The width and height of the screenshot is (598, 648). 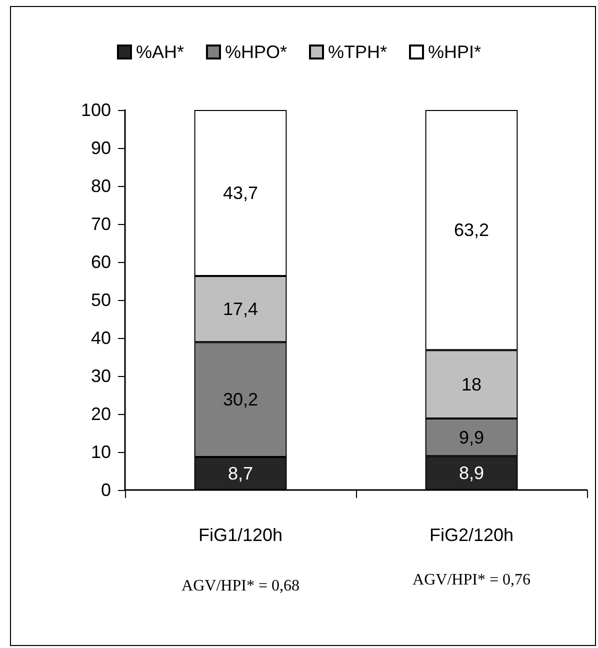 I want to click on y-tick-label: 20, so click(x=100, y=414).